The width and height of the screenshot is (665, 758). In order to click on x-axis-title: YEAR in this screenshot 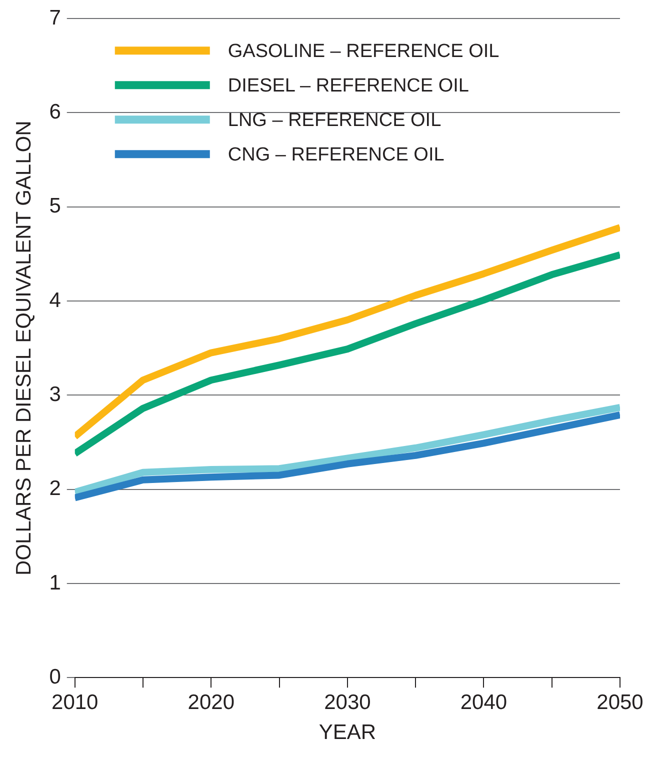, I will do `click(347, 732)`.